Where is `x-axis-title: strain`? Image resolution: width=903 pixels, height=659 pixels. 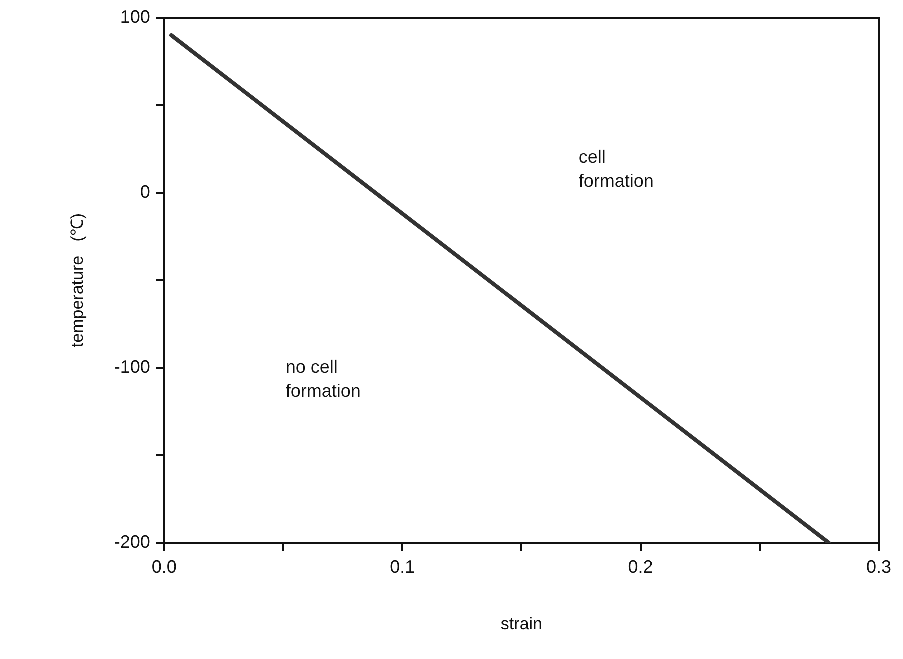 x-axis-title: strain is located at coordinates (521, 624).